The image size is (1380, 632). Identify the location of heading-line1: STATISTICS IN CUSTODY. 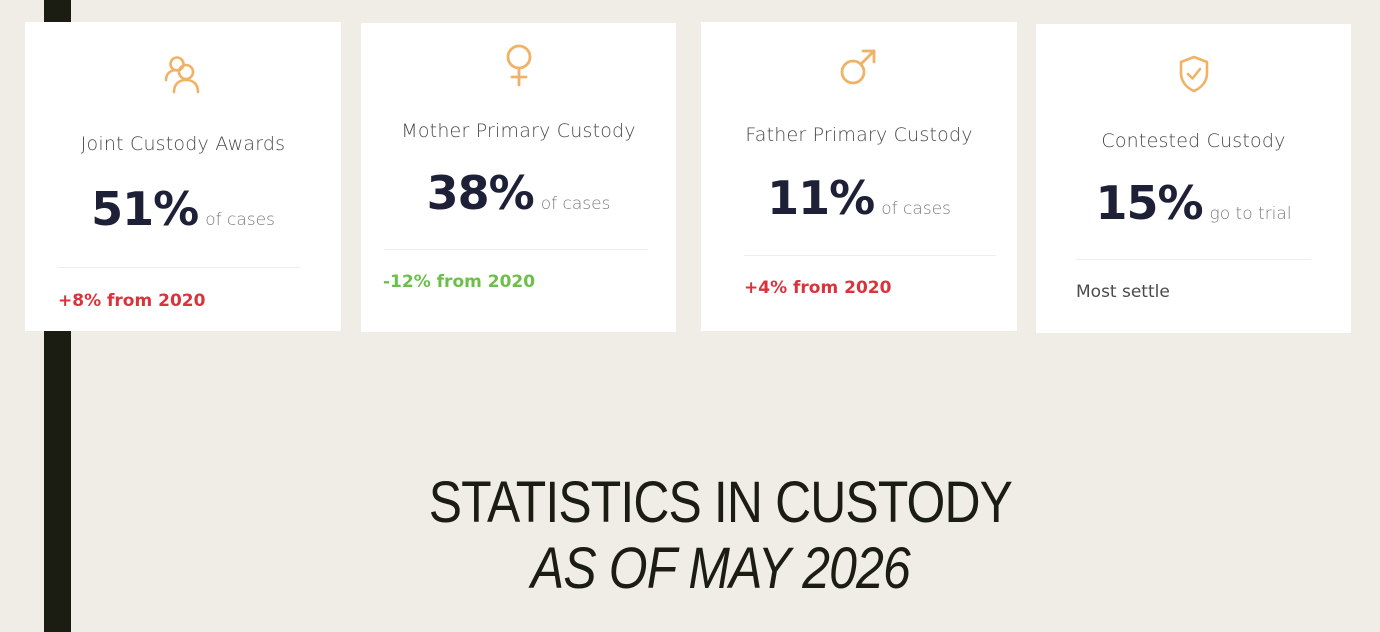
(720, 502).